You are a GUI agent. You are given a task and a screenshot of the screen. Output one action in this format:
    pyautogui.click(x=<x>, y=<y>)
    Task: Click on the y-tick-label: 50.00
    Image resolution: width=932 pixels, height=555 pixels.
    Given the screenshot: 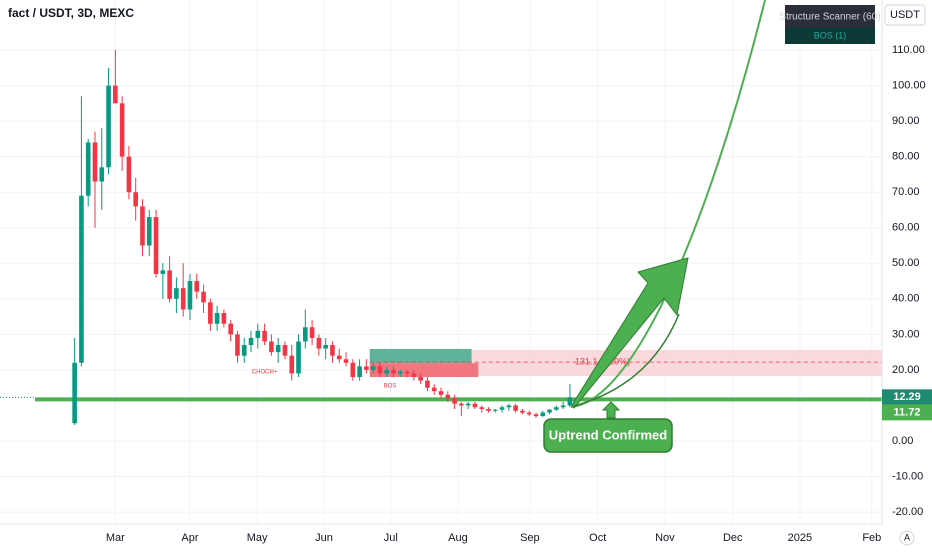 What is the action you would take?
    pyautogui.click(x=906, y=263)
    